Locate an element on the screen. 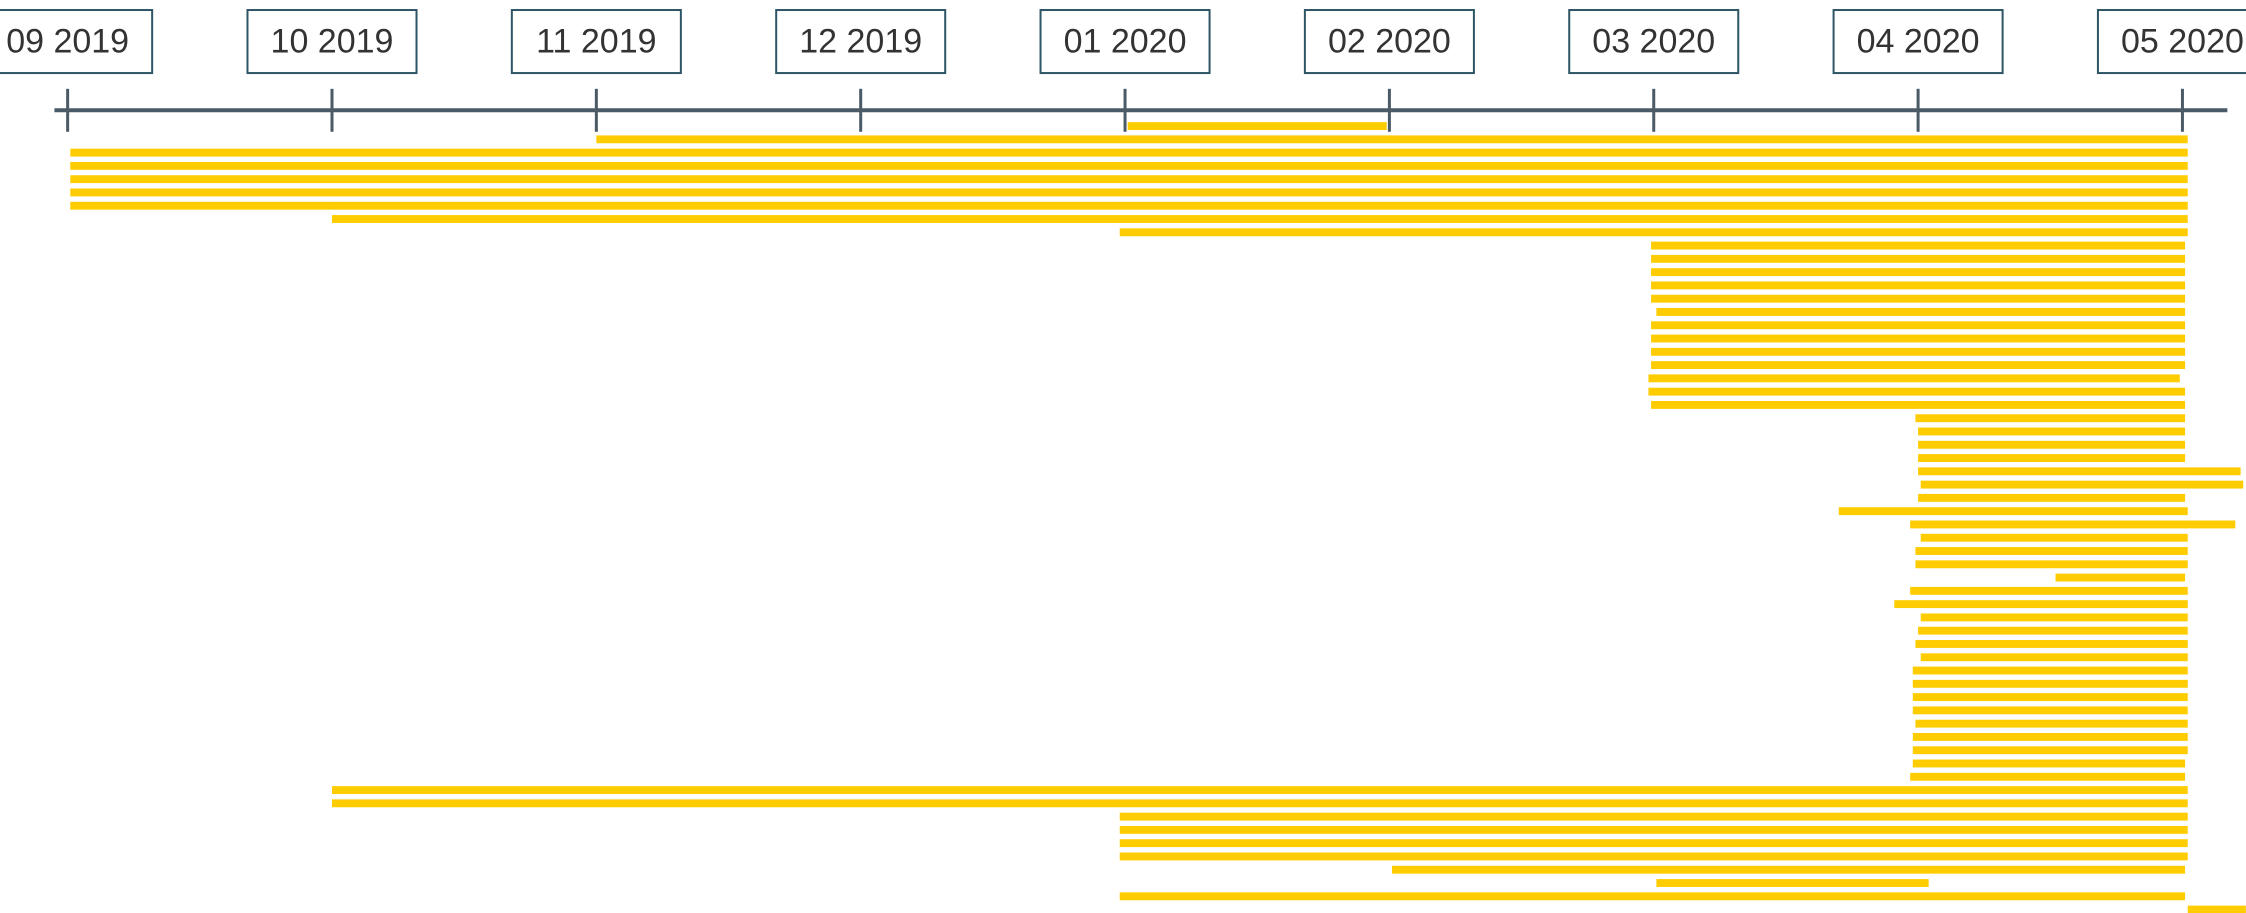 The height and width of the screenshot is (913, 2246). x-tick-label: 03 2020 is located at coordinates (1653, 42).